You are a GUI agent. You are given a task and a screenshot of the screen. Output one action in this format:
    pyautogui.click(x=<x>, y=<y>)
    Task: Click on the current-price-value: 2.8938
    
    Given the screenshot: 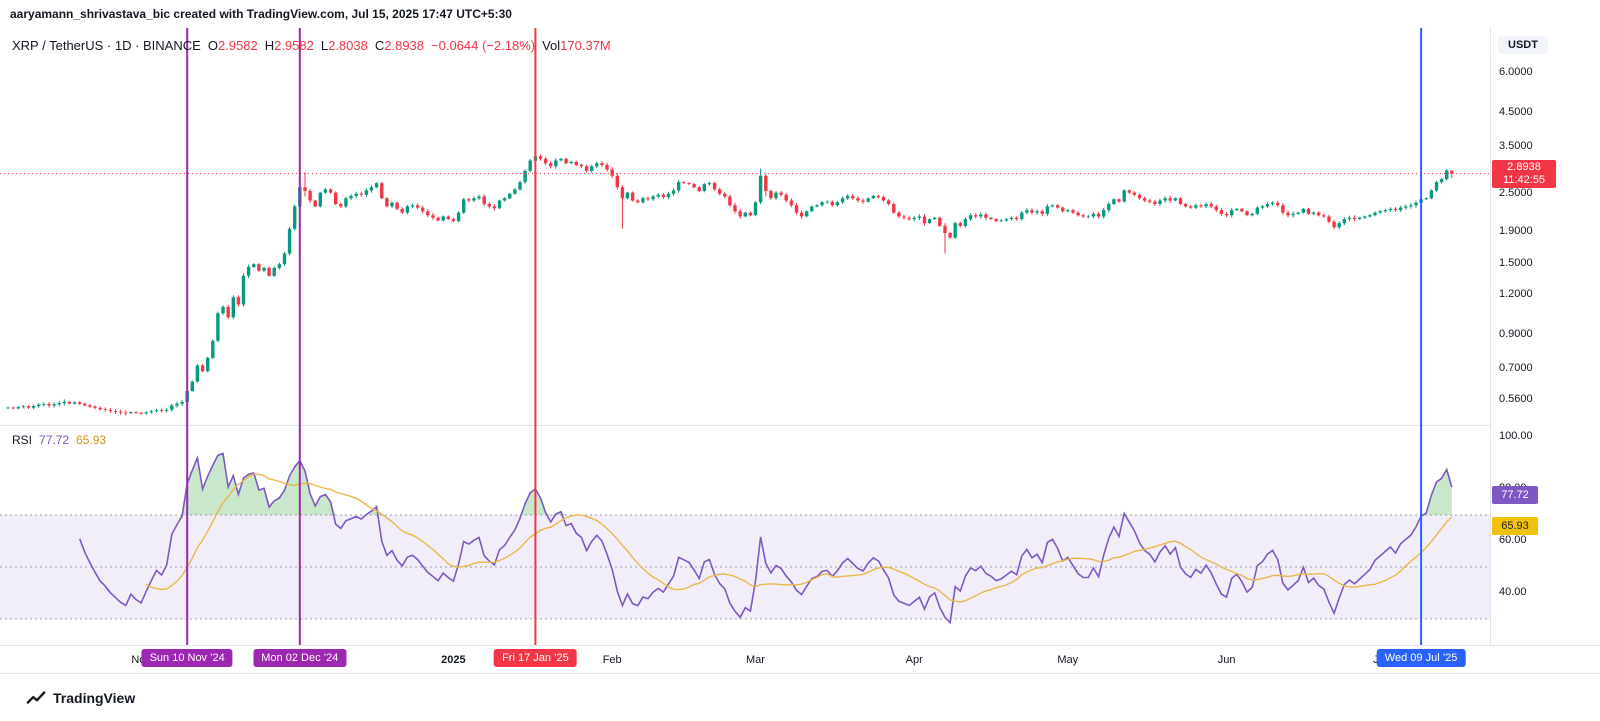 What is the action you would take?
    pyautogui.click(x=1524, y=166)
    